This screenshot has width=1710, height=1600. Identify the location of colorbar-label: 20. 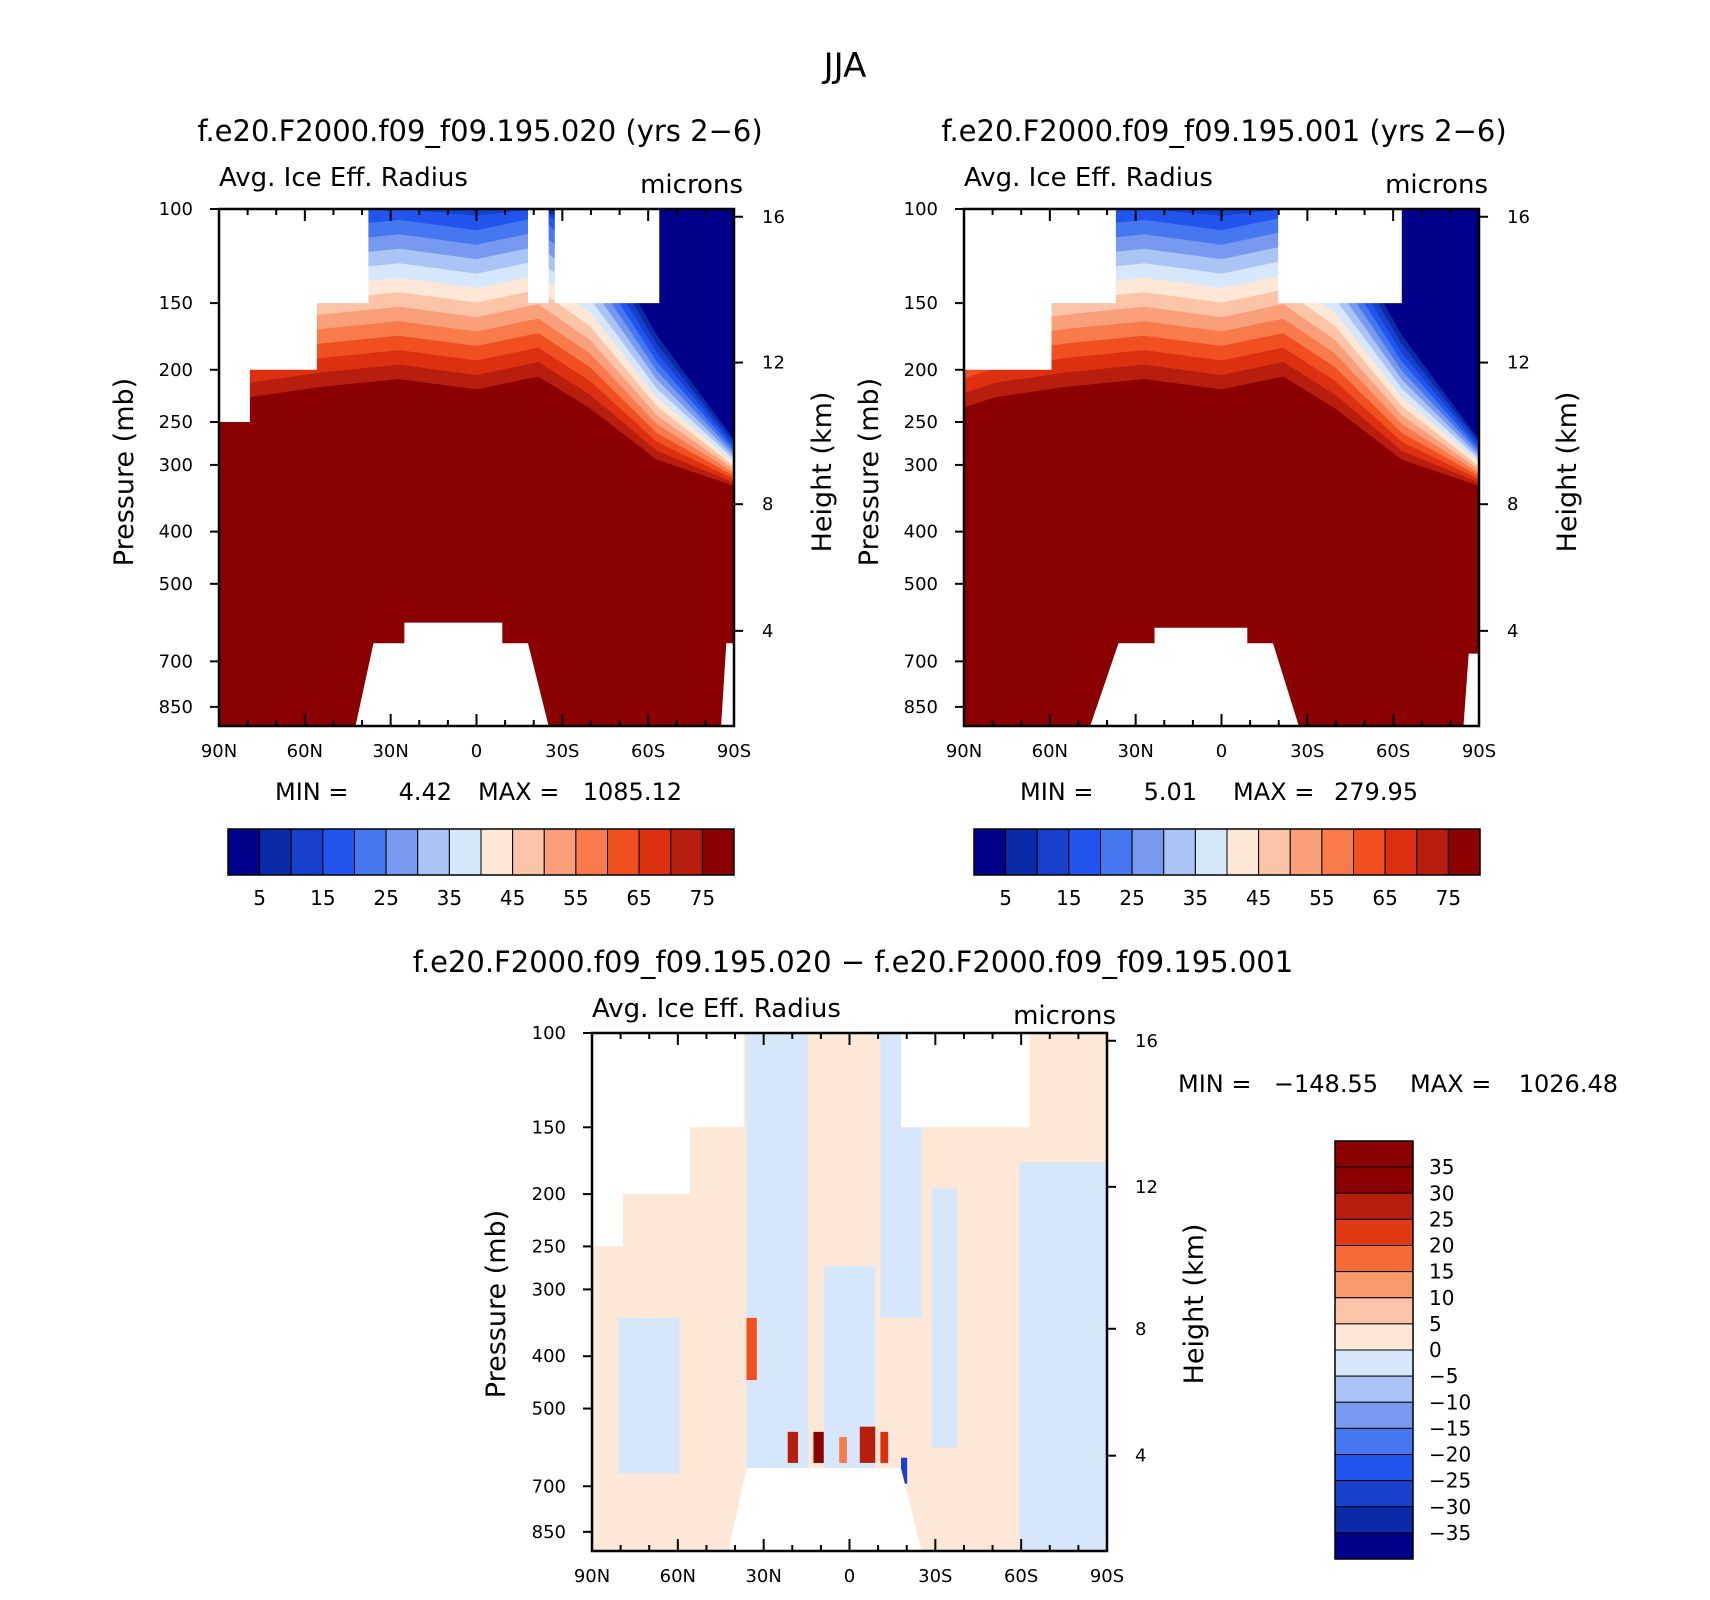
(1441, 1246).